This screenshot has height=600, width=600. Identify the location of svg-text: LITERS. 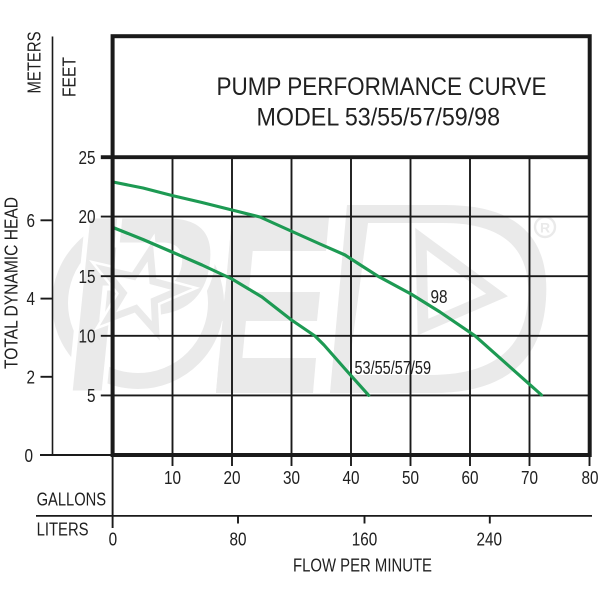
(63, 530).